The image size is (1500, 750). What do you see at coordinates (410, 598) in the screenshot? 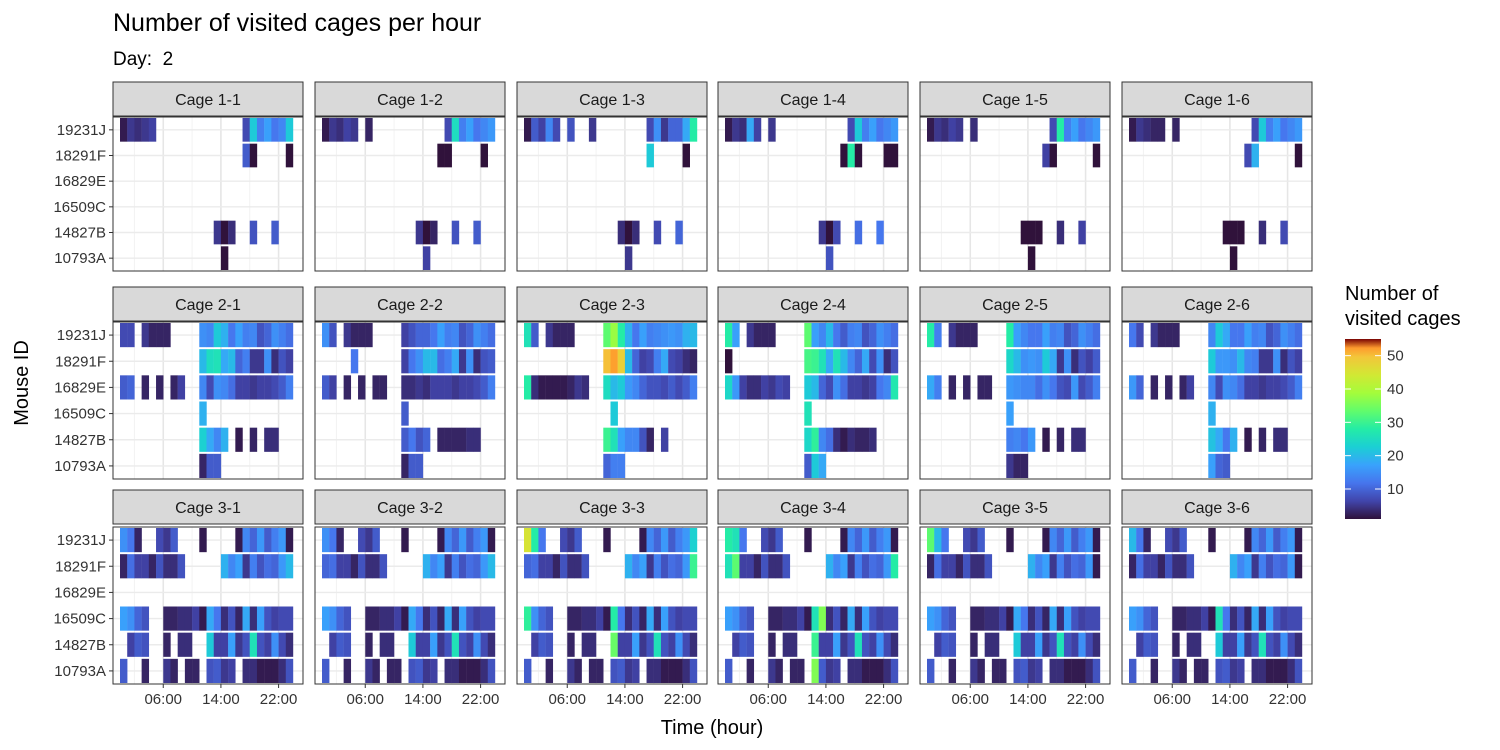
I see `panel-cage-3-2: Cage 3-2 06:00 14:00 22:00` at bounding box center [410, 598].